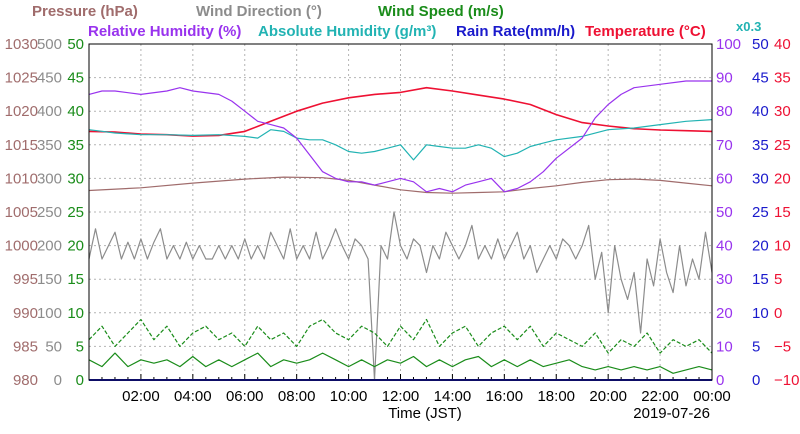 Image resolution: width=800 pixels, height=434 pixels. Describe the element at coordinates (728, 44) in the screenshot. I see `relative-humidity-tick-label: 100` at that location.